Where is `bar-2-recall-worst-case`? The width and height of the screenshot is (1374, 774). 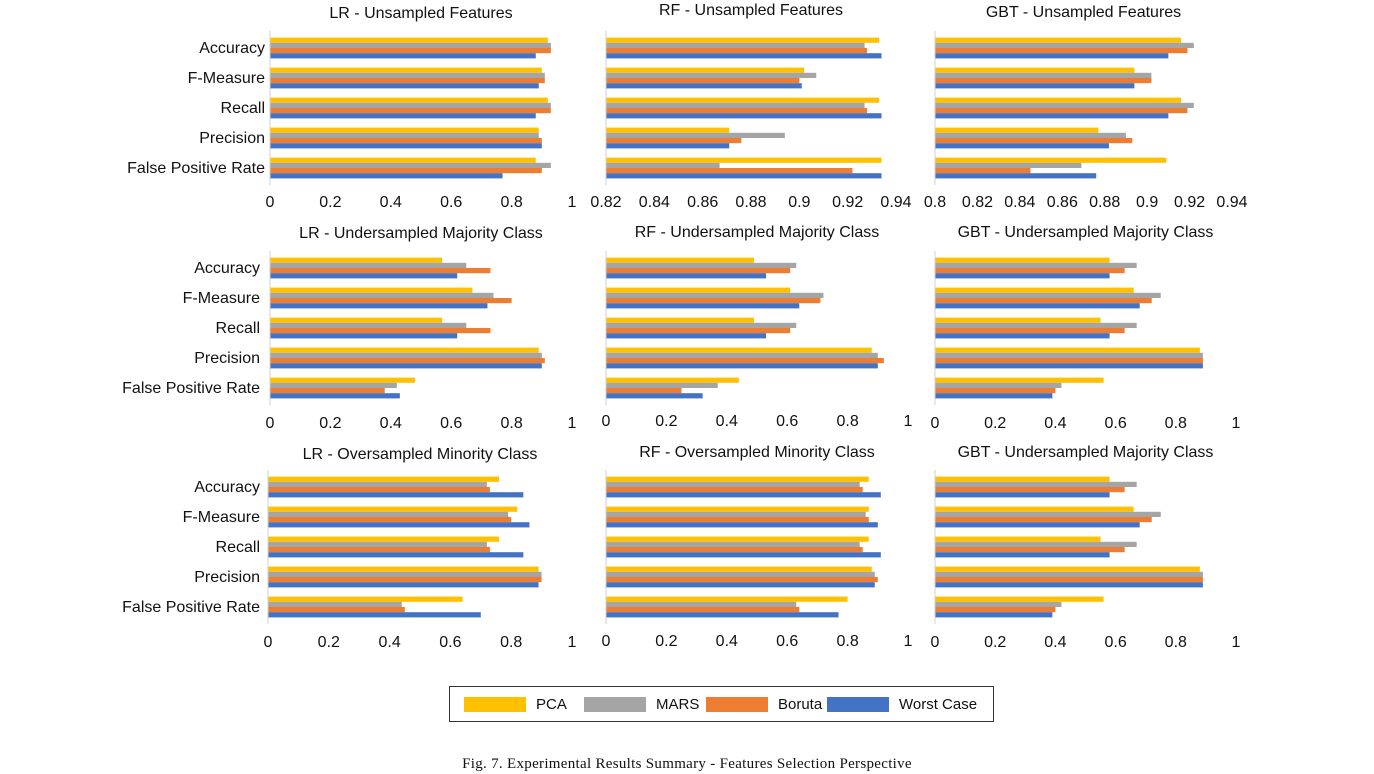
bar-2-recall-worst-case is located at coordinates (744, 116).